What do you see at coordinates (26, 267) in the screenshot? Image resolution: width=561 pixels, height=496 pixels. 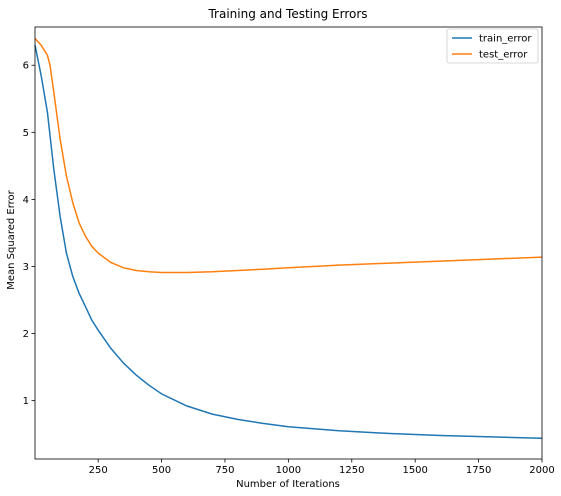 I see `y-tick-label: 3` at bounding box center [26, 267].